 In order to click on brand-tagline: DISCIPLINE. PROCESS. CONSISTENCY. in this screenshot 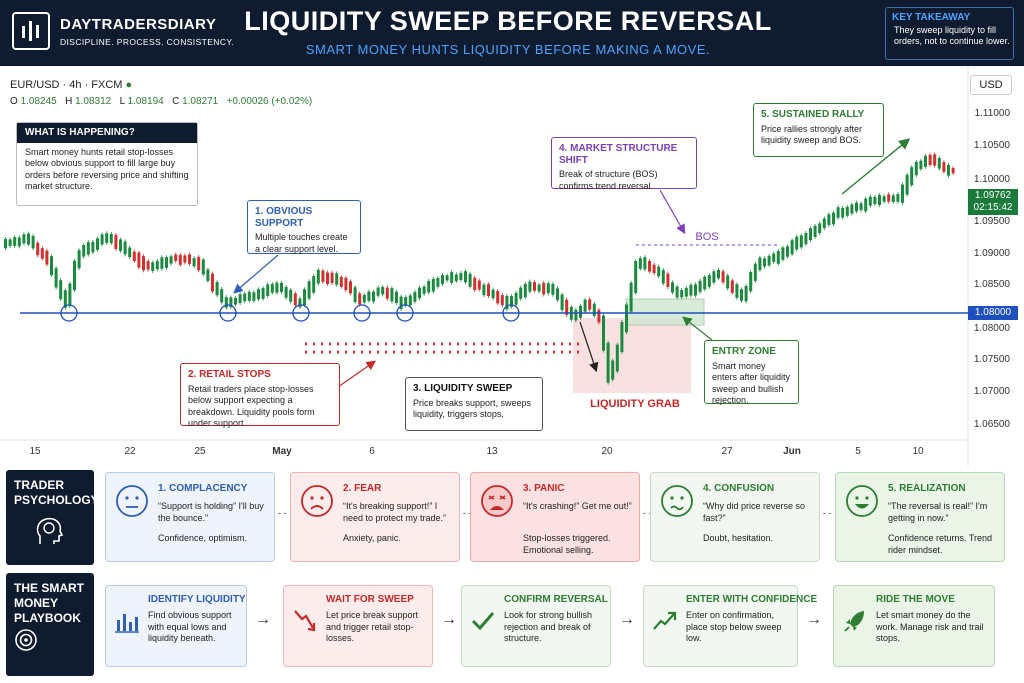, I will do `click(147, 42)`.